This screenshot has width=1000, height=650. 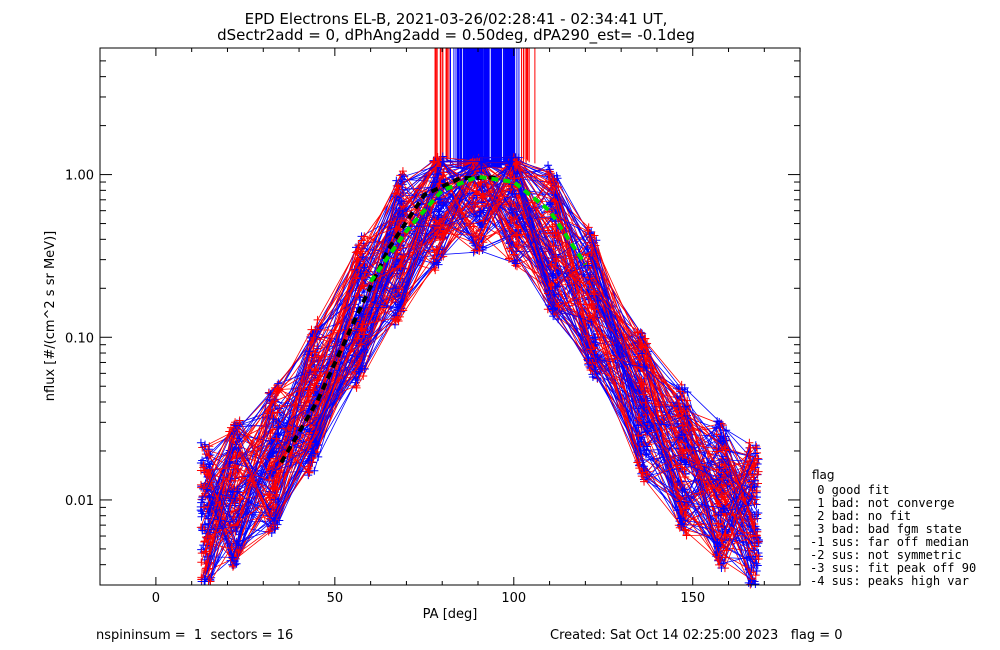 What do you see at coordinates (889, 542) in the screenshot?
I see `legend-item: -1 sus: far off median` at bounding box center [889, 542].